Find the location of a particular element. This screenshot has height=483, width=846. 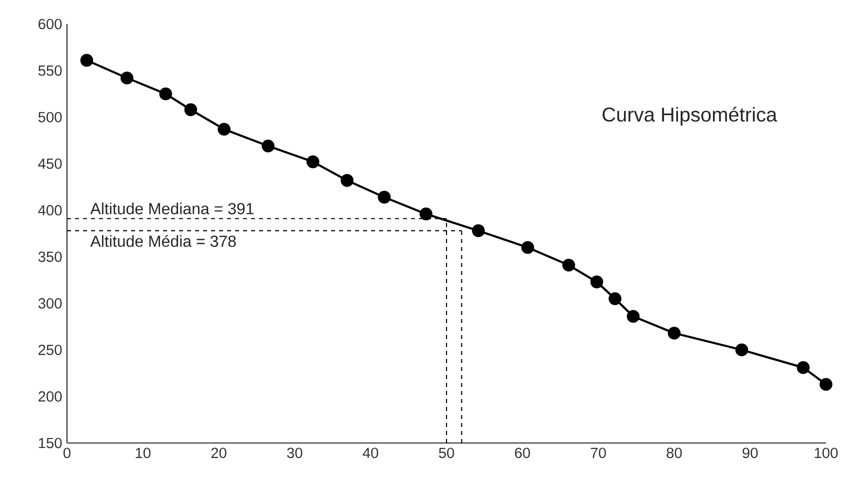

x-tick-label: 40 is located at coordinates (370, 453).